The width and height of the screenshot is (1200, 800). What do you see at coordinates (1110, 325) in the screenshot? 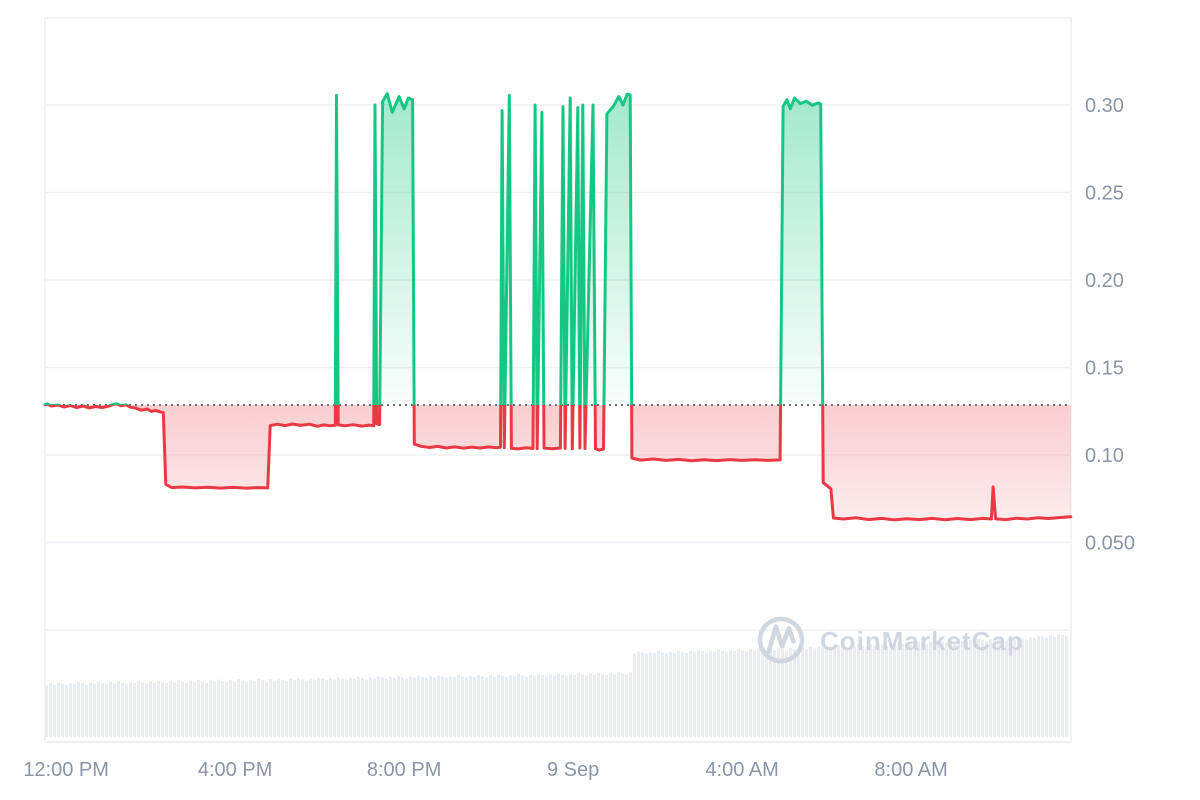
I see `y-axis-labels: 0.30 0.25 0.20 0.15 0.10 0.050` at bounding box center [1110, 325].